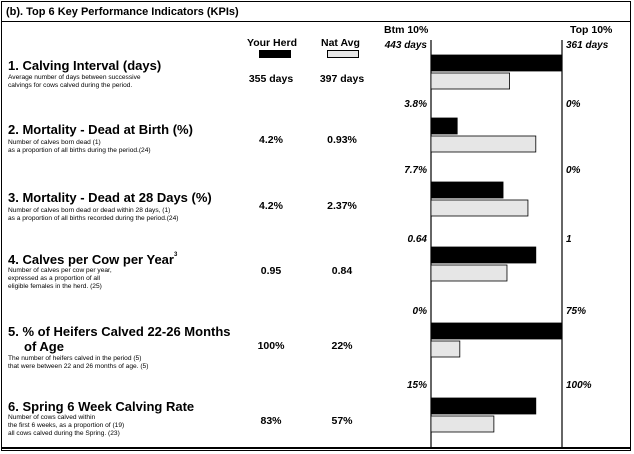 This screenshot has width=634, height=454. I want to click on kpi-4-your-herd: 0.95, so click(271, 271).